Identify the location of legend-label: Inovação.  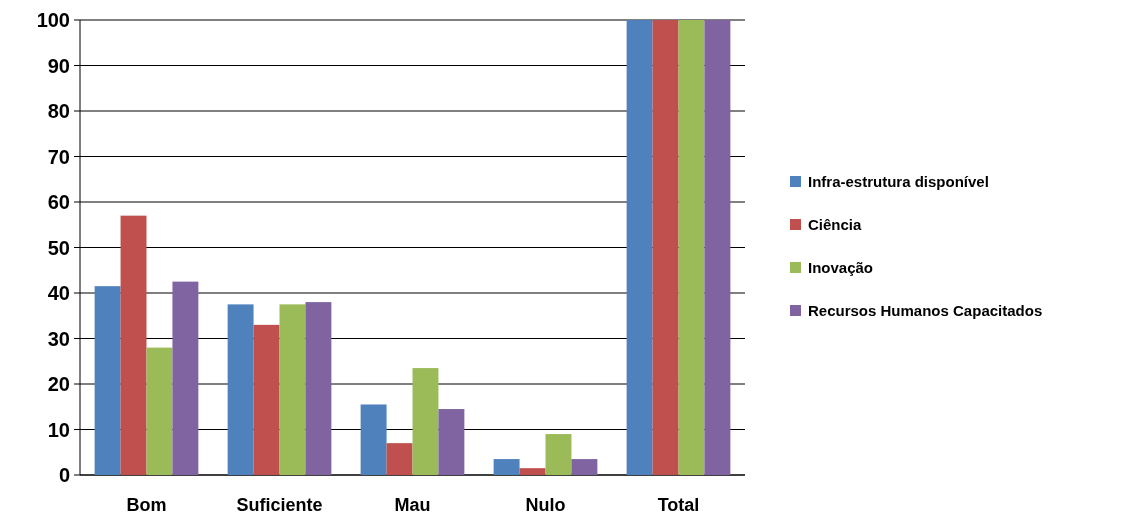
(841, 268).